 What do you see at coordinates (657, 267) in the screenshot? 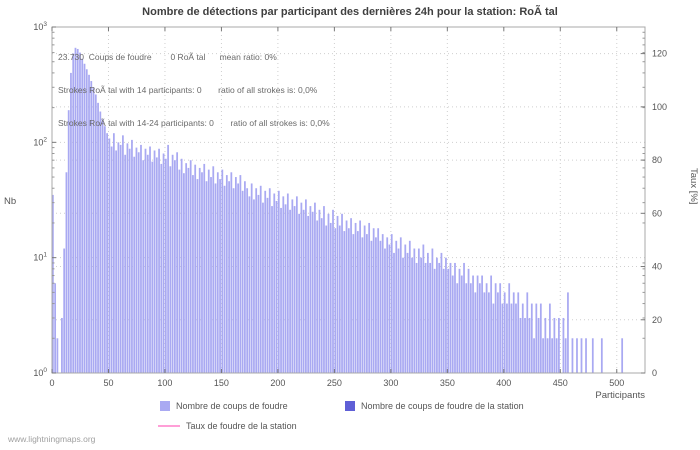
I see `y2-tick-label: 40` at bounding box center [657, 267].